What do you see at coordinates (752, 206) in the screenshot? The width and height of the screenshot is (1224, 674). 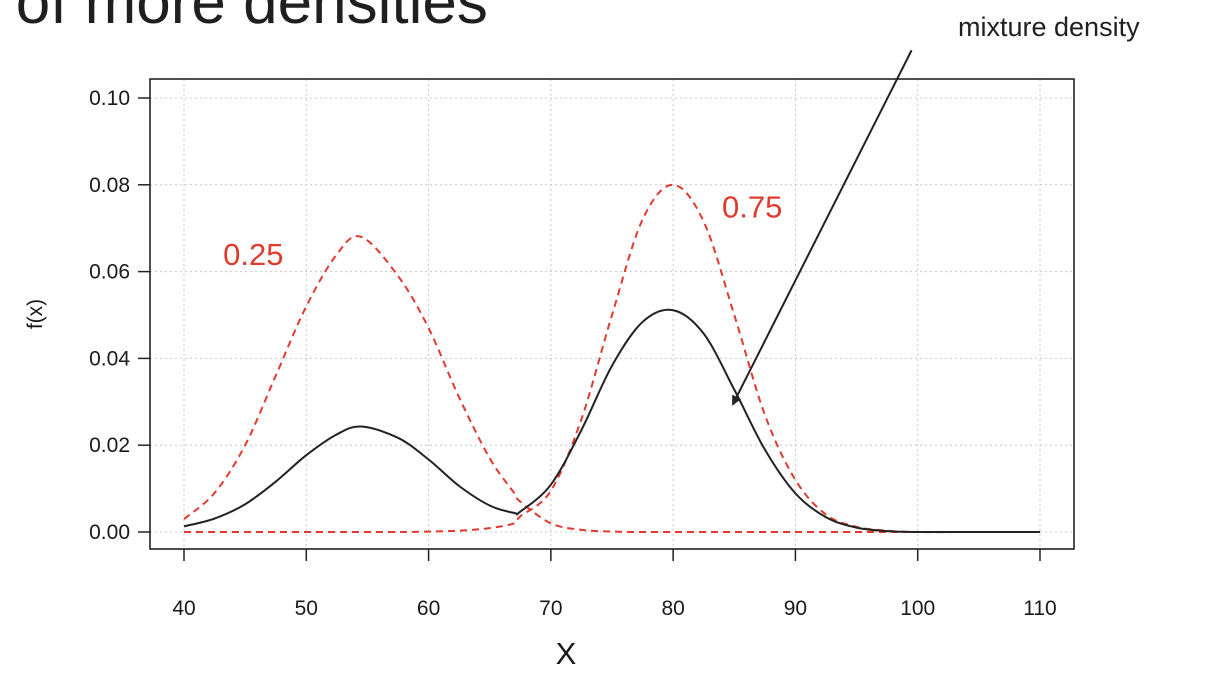 I see `weight-annotation: 0.75` at bounding box center [752, 206].